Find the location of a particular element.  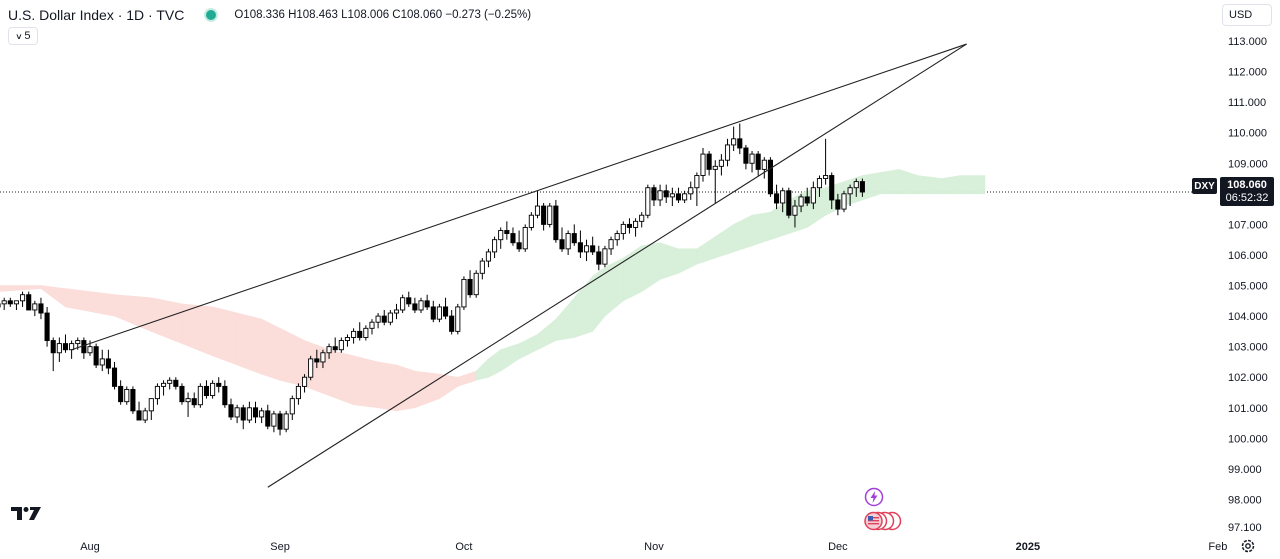

currency-button: USD is located at coordinates (1247, 15).